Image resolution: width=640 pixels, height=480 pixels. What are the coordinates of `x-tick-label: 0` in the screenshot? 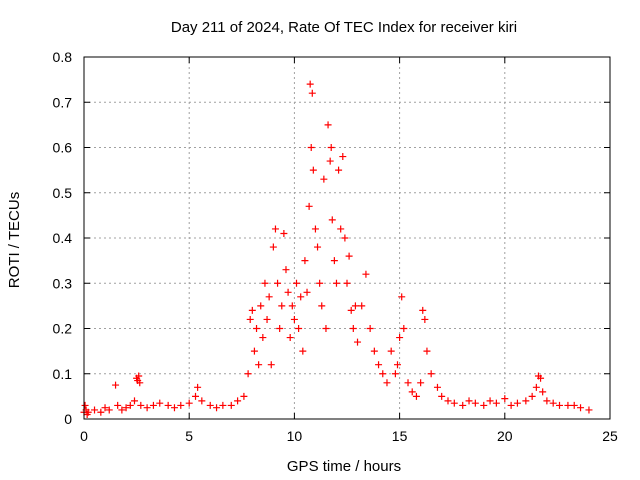 It's located at (84, 436).